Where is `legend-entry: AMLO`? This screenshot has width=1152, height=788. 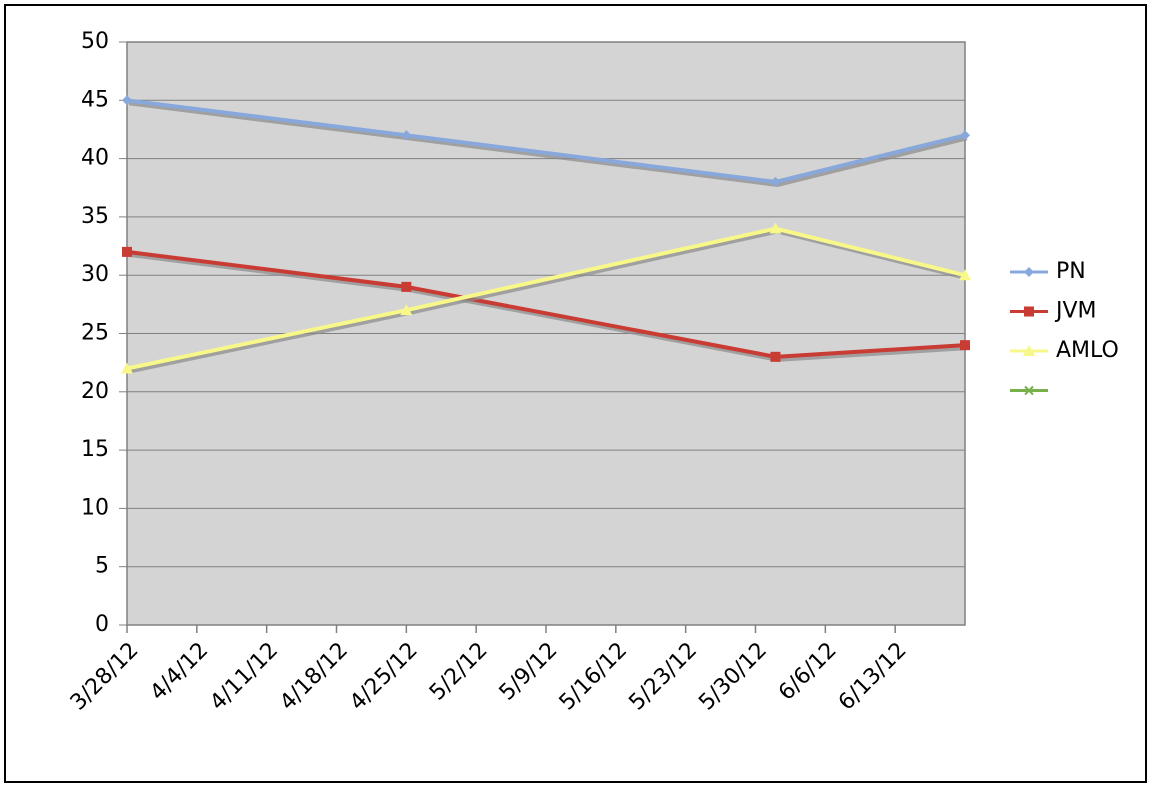 legend-entry: AMLO is located at coordinates (1064, 350).